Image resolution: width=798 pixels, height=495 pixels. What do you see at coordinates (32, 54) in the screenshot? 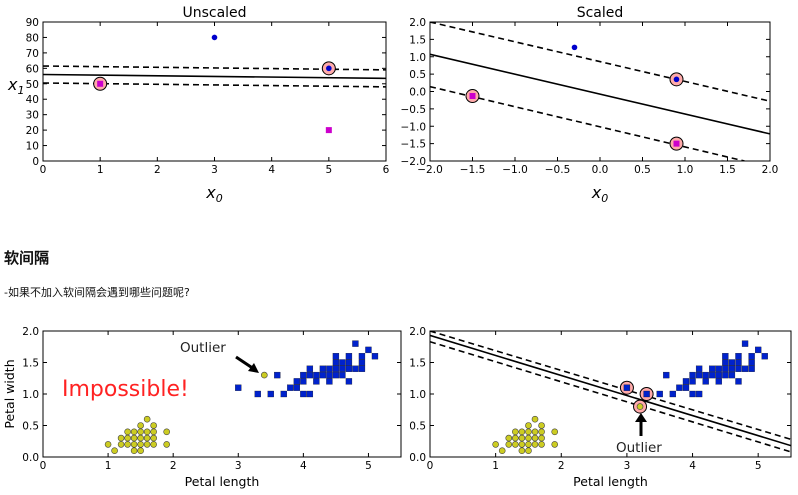
I see `y-tick-label: 70` at bounding box center [32, 54].